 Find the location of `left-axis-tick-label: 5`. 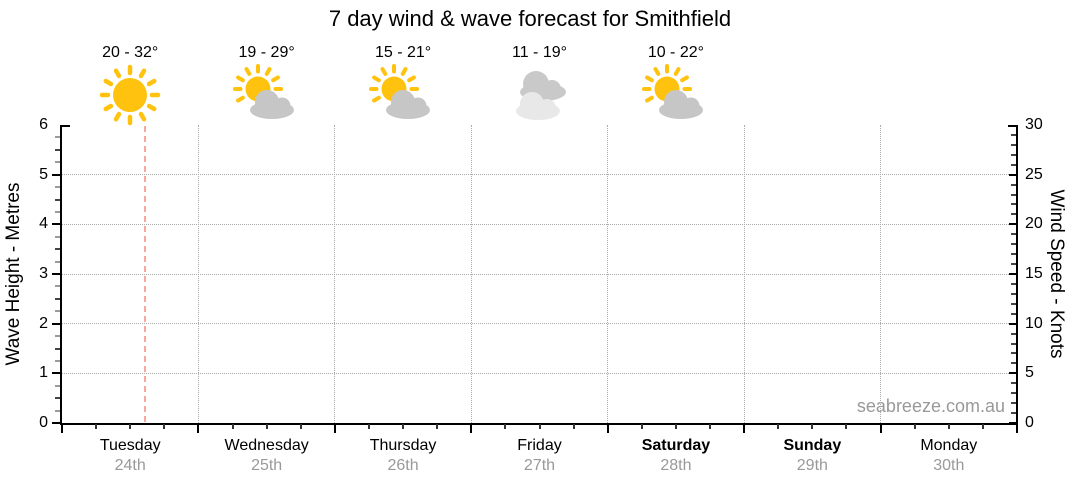

left-axis-tick-label: 5 is located at coordinates (43, 174).